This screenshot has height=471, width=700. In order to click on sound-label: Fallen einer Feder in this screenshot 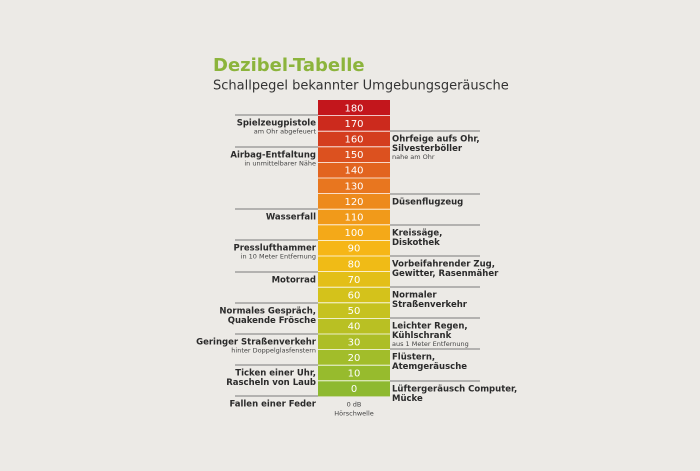, I will do `click(272, 405)`.